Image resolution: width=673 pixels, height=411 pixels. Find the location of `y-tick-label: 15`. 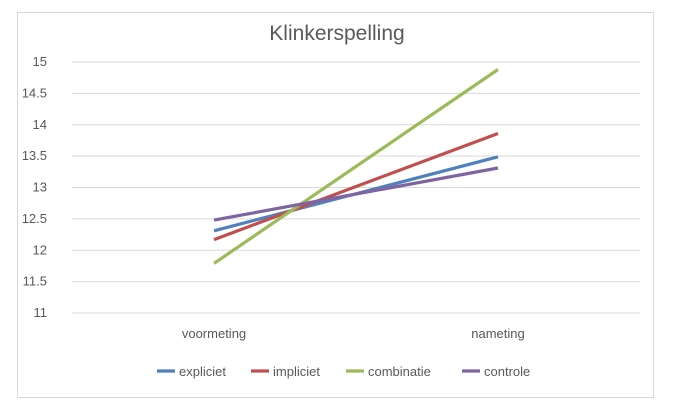

y-tick-label: 15 is located at coordinates (40, 61).